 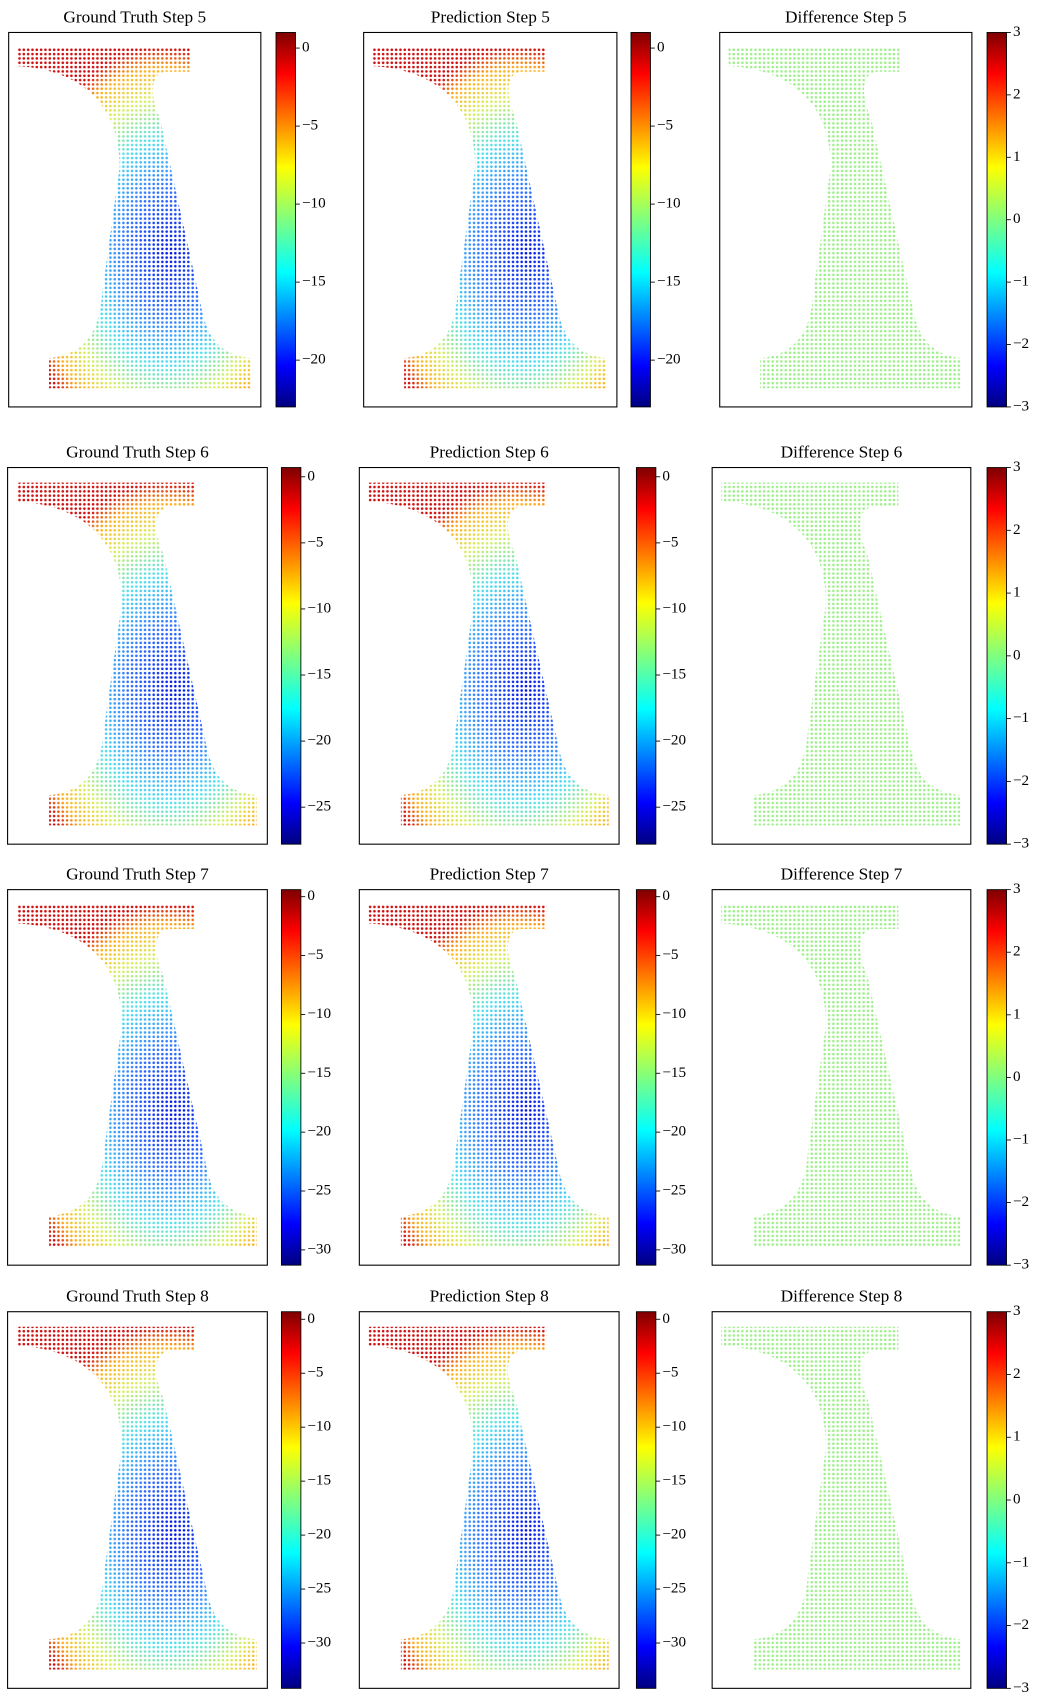 I want to click on panel-title: Prediction Step 6, so click(x=489, y=451).